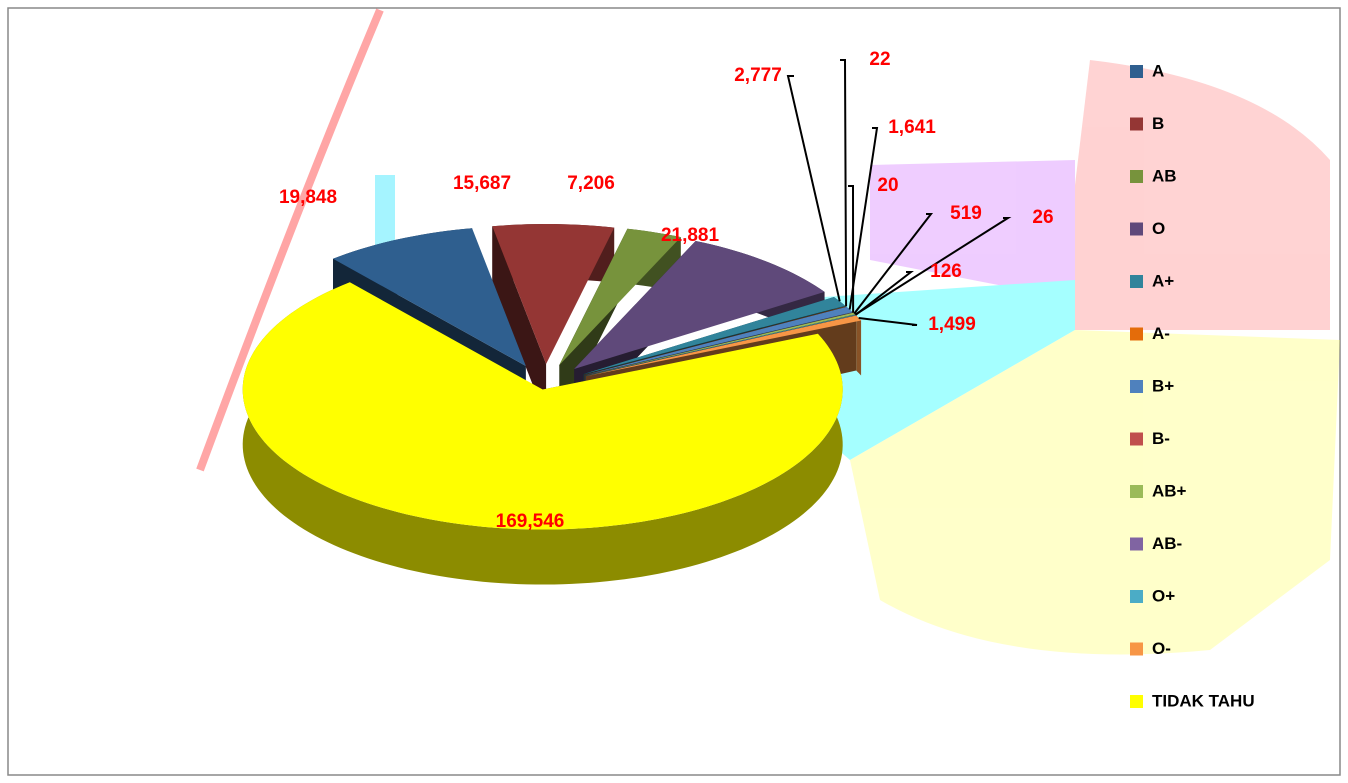  What do you see at coordinates (912, 127) in the screenshot?
I see `data-label: 1,641` at bounding box center [912, 127].